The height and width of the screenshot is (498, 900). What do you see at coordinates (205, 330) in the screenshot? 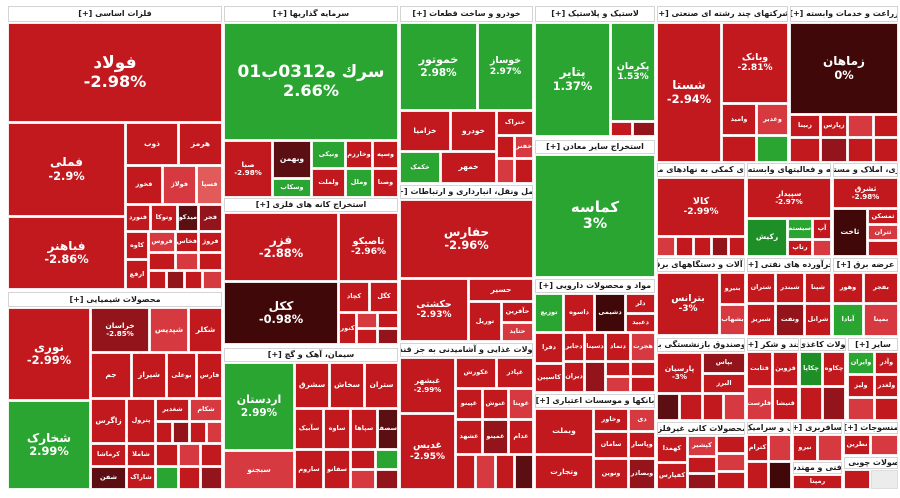
I see `stock-tile: شکلر` at bounding box center [205, 330].